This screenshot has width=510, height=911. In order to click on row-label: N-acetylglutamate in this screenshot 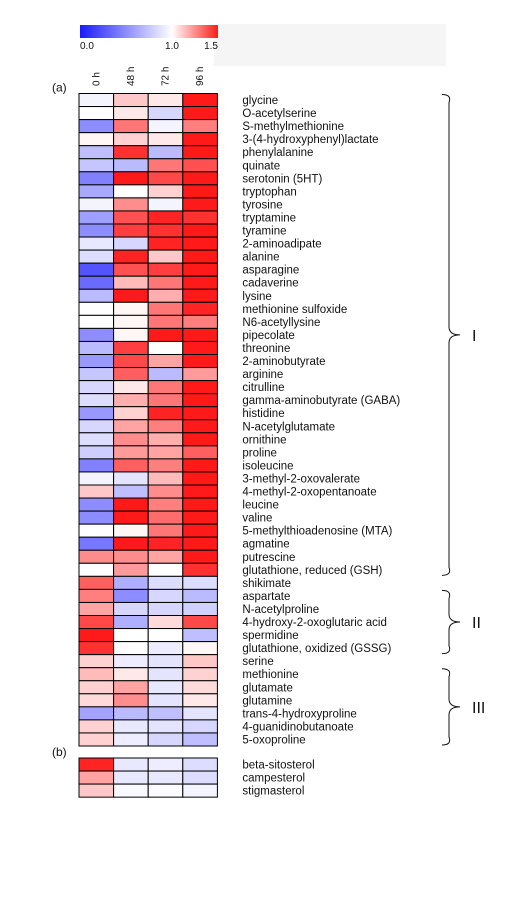, I will do `click(288, 427)`.